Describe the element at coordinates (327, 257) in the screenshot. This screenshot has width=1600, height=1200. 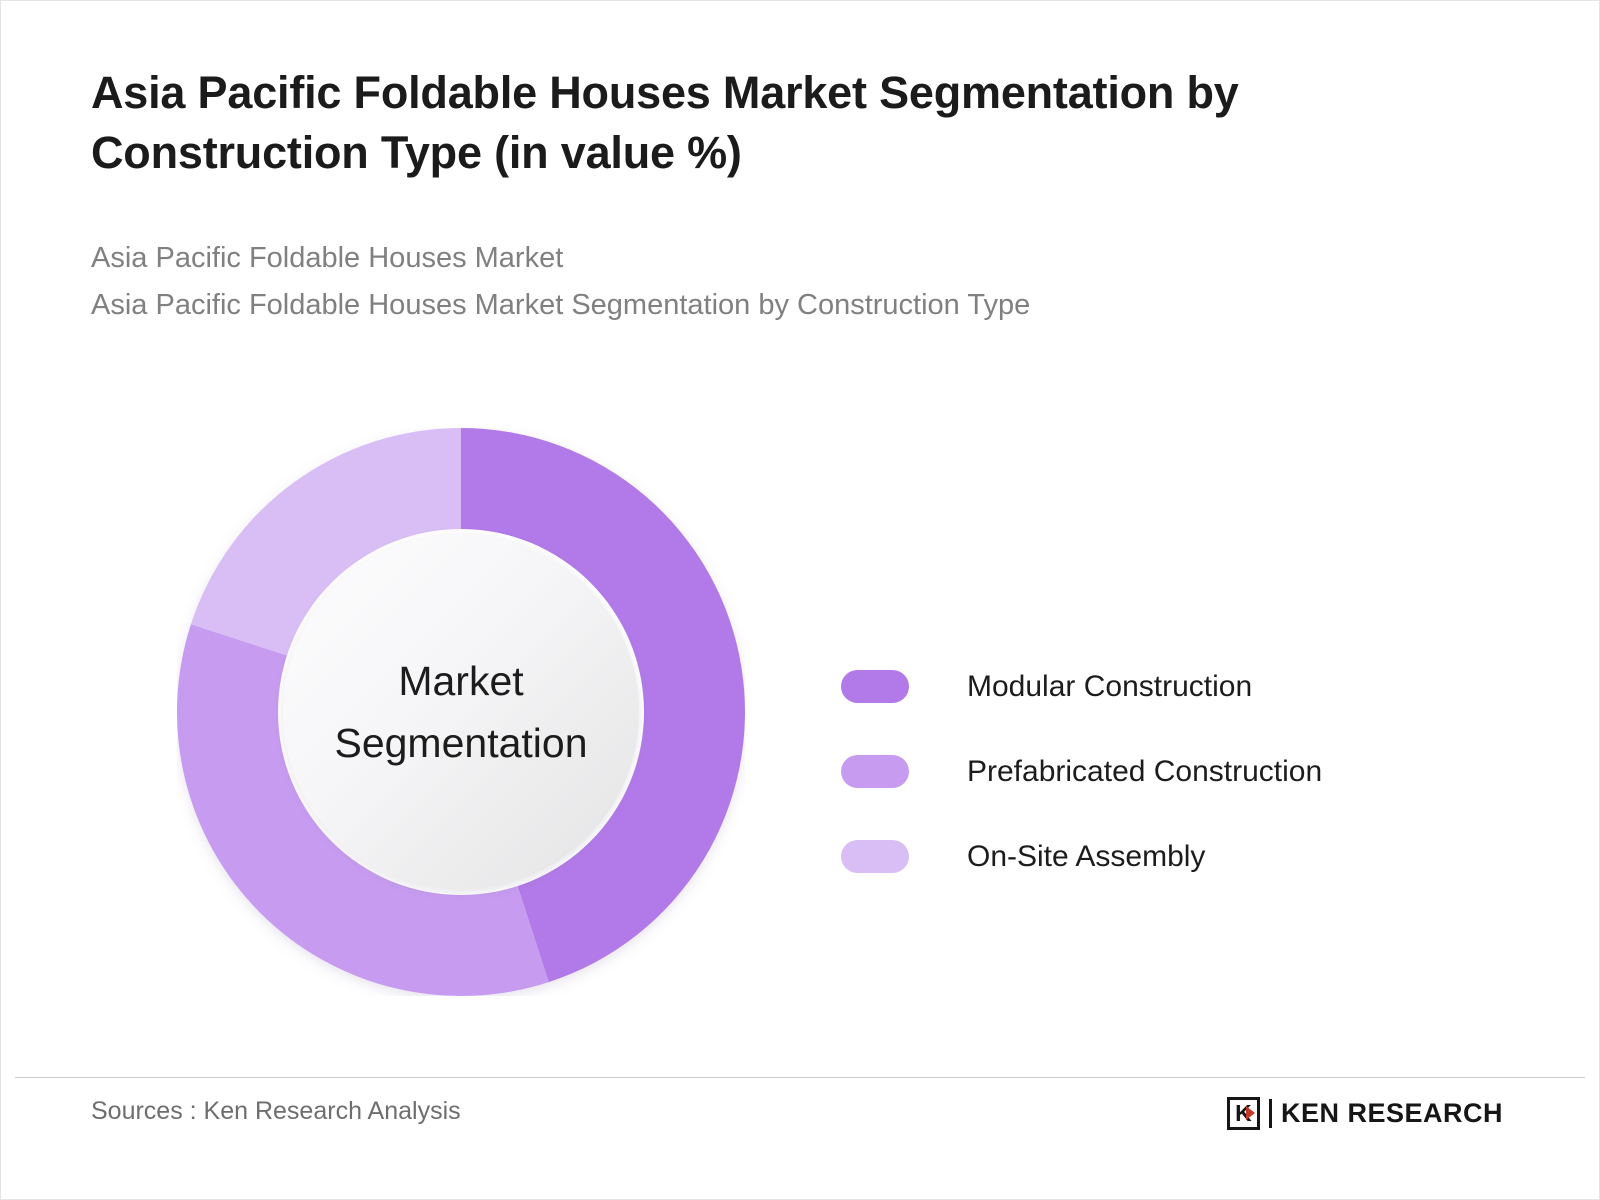
I see `subtitle-line-1: Asia Pacific Foldable Houses Market` at that location.